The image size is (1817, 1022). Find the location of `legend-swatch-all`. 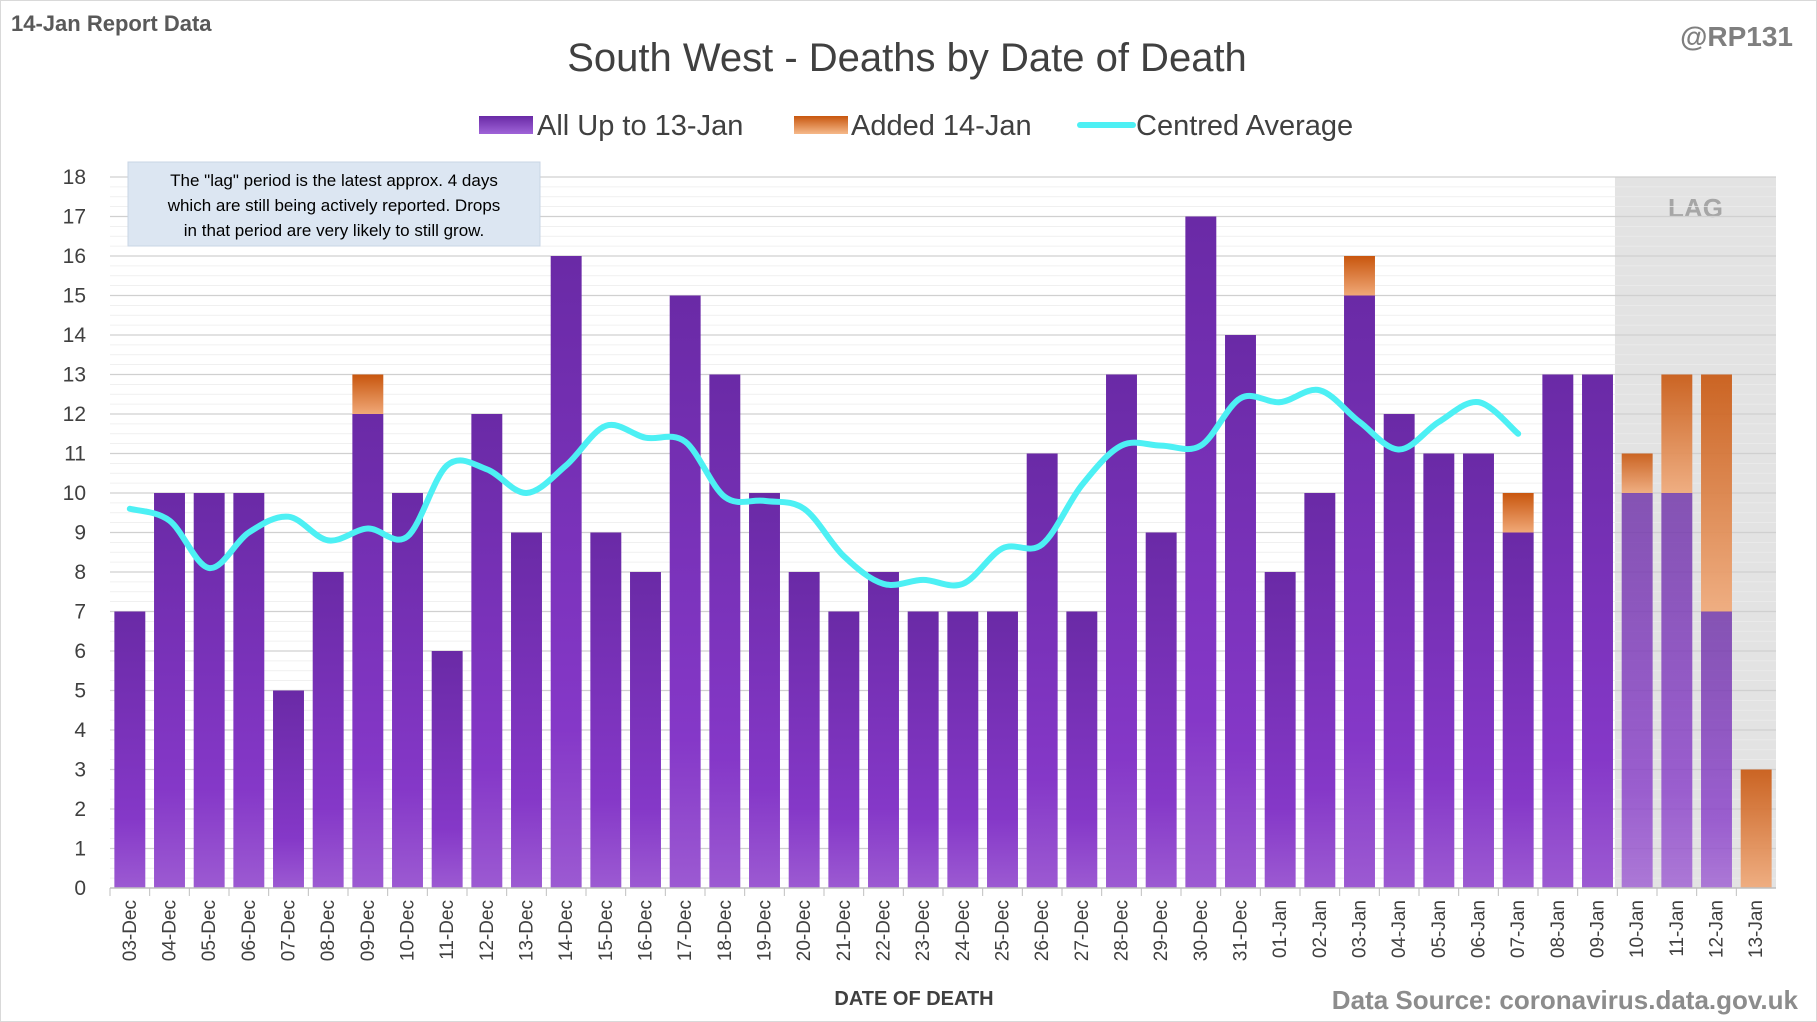

legend-swatch-all is located at coordinates (506, 125).